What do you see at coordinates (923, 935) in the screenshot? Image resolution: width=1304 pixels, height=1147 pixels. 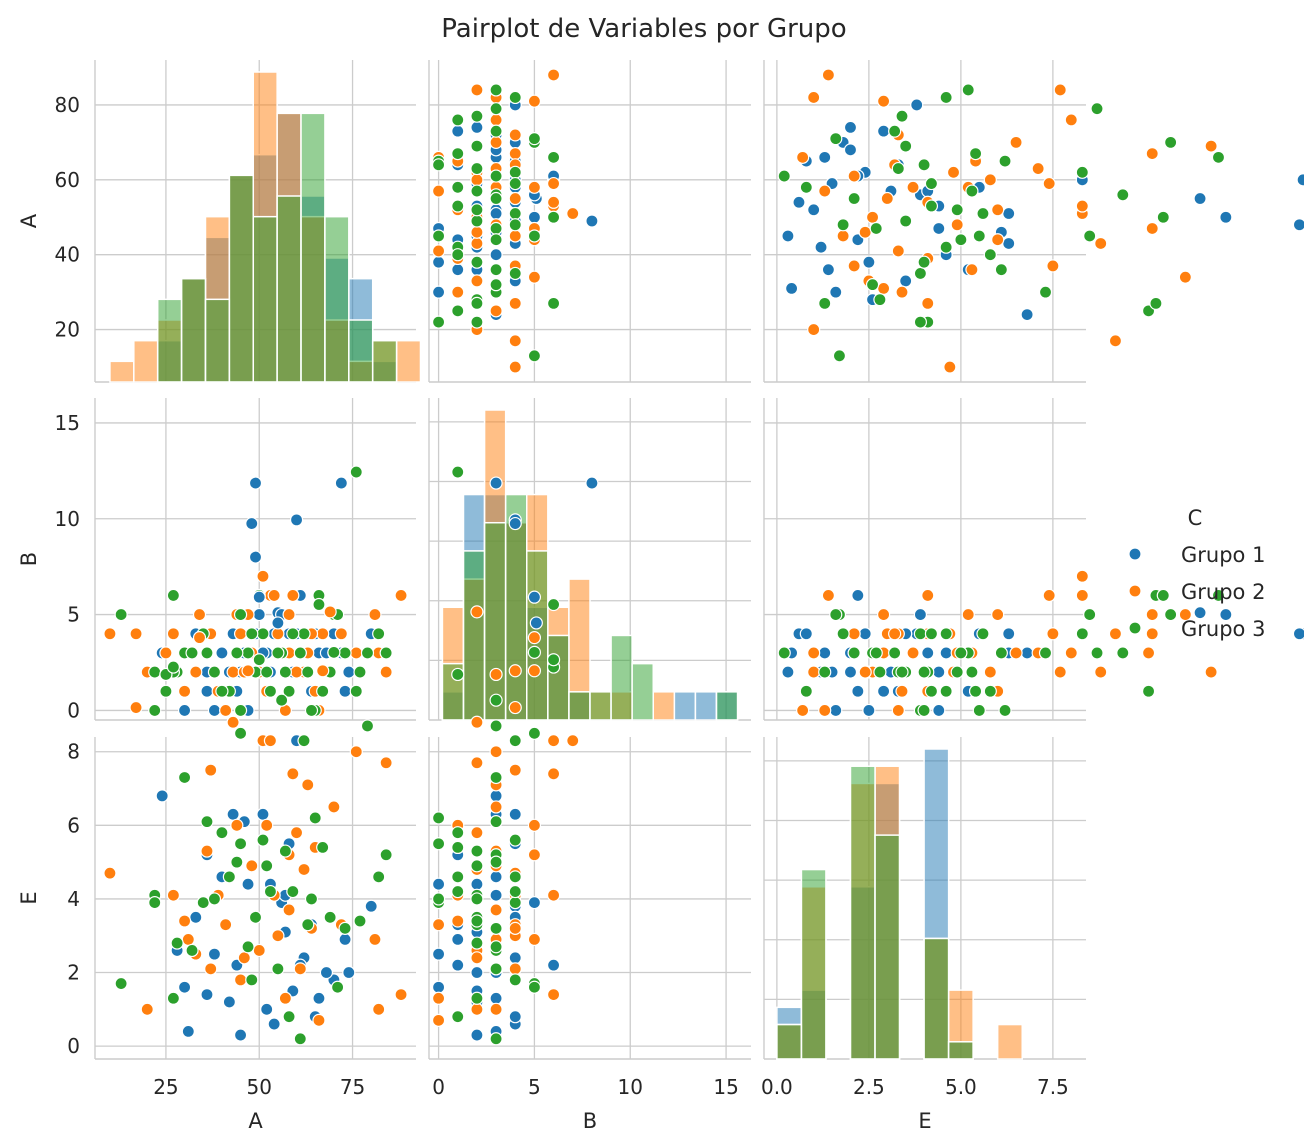 I see `panel-E-vs-E: 0.0 2.5 5.0 7.5 E` at bounding box center [923, 935].